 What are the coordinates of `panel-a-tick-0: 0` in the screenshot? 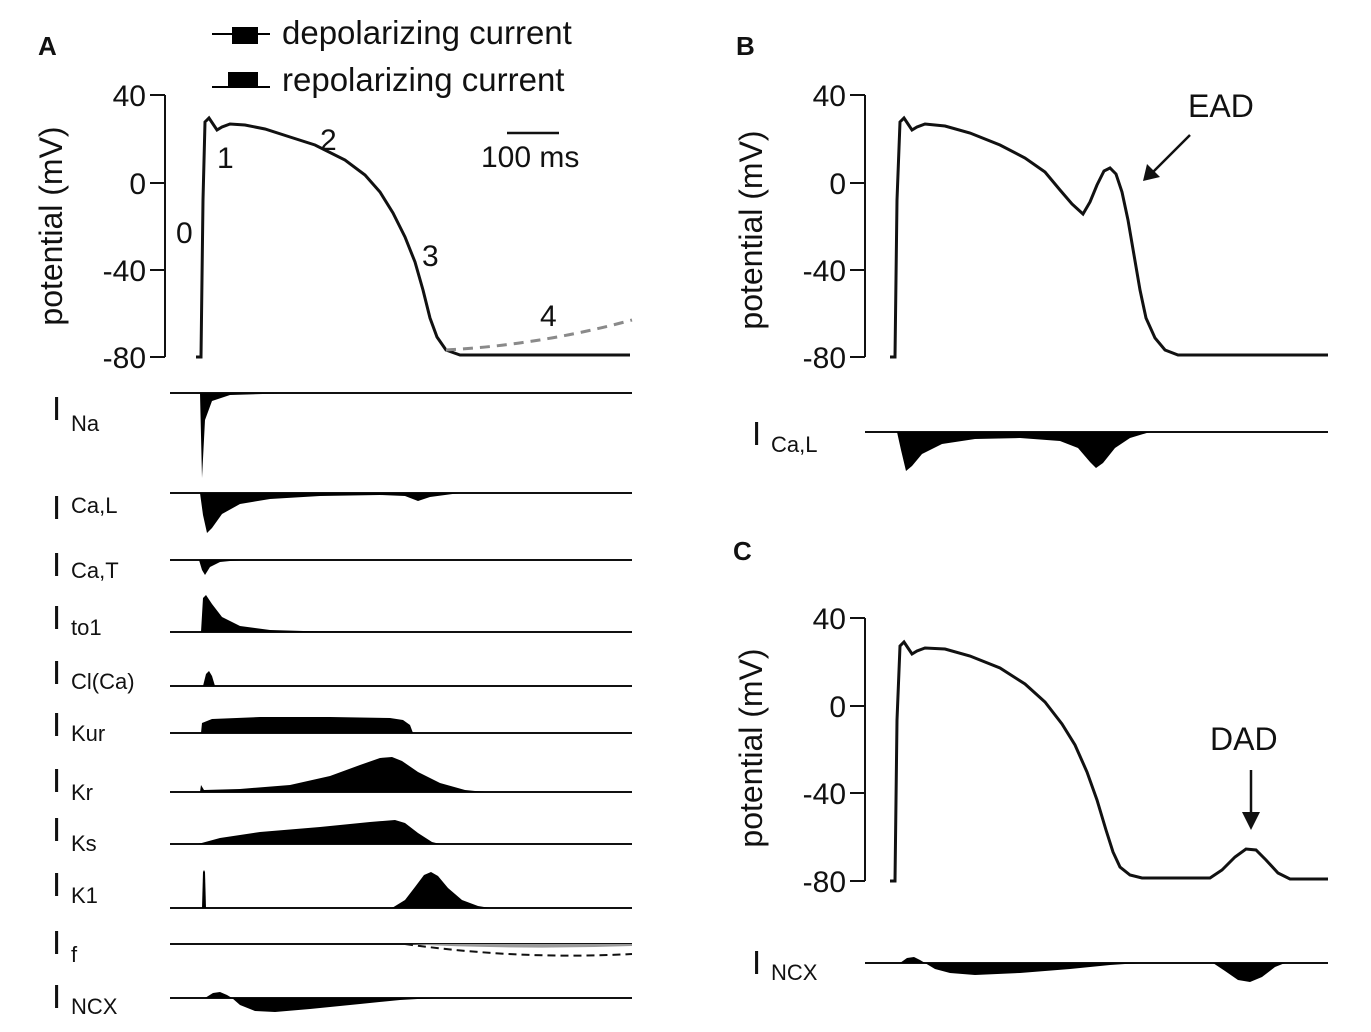 It's located at (137, 184).